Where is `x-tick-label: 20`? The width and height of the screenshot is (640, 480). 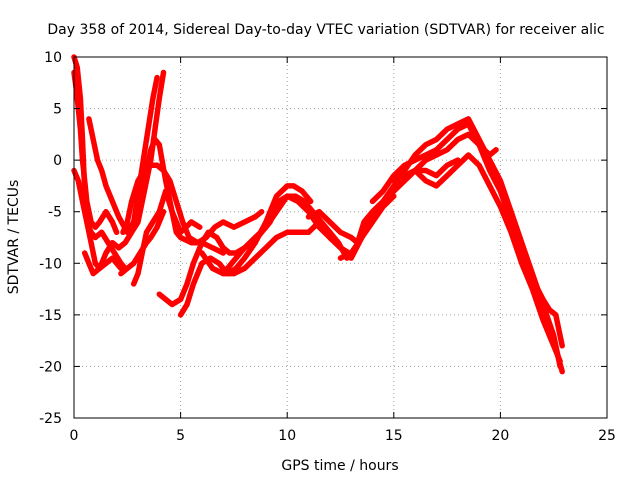 x-tick-label: 20 is located at coordinates (500, 436).